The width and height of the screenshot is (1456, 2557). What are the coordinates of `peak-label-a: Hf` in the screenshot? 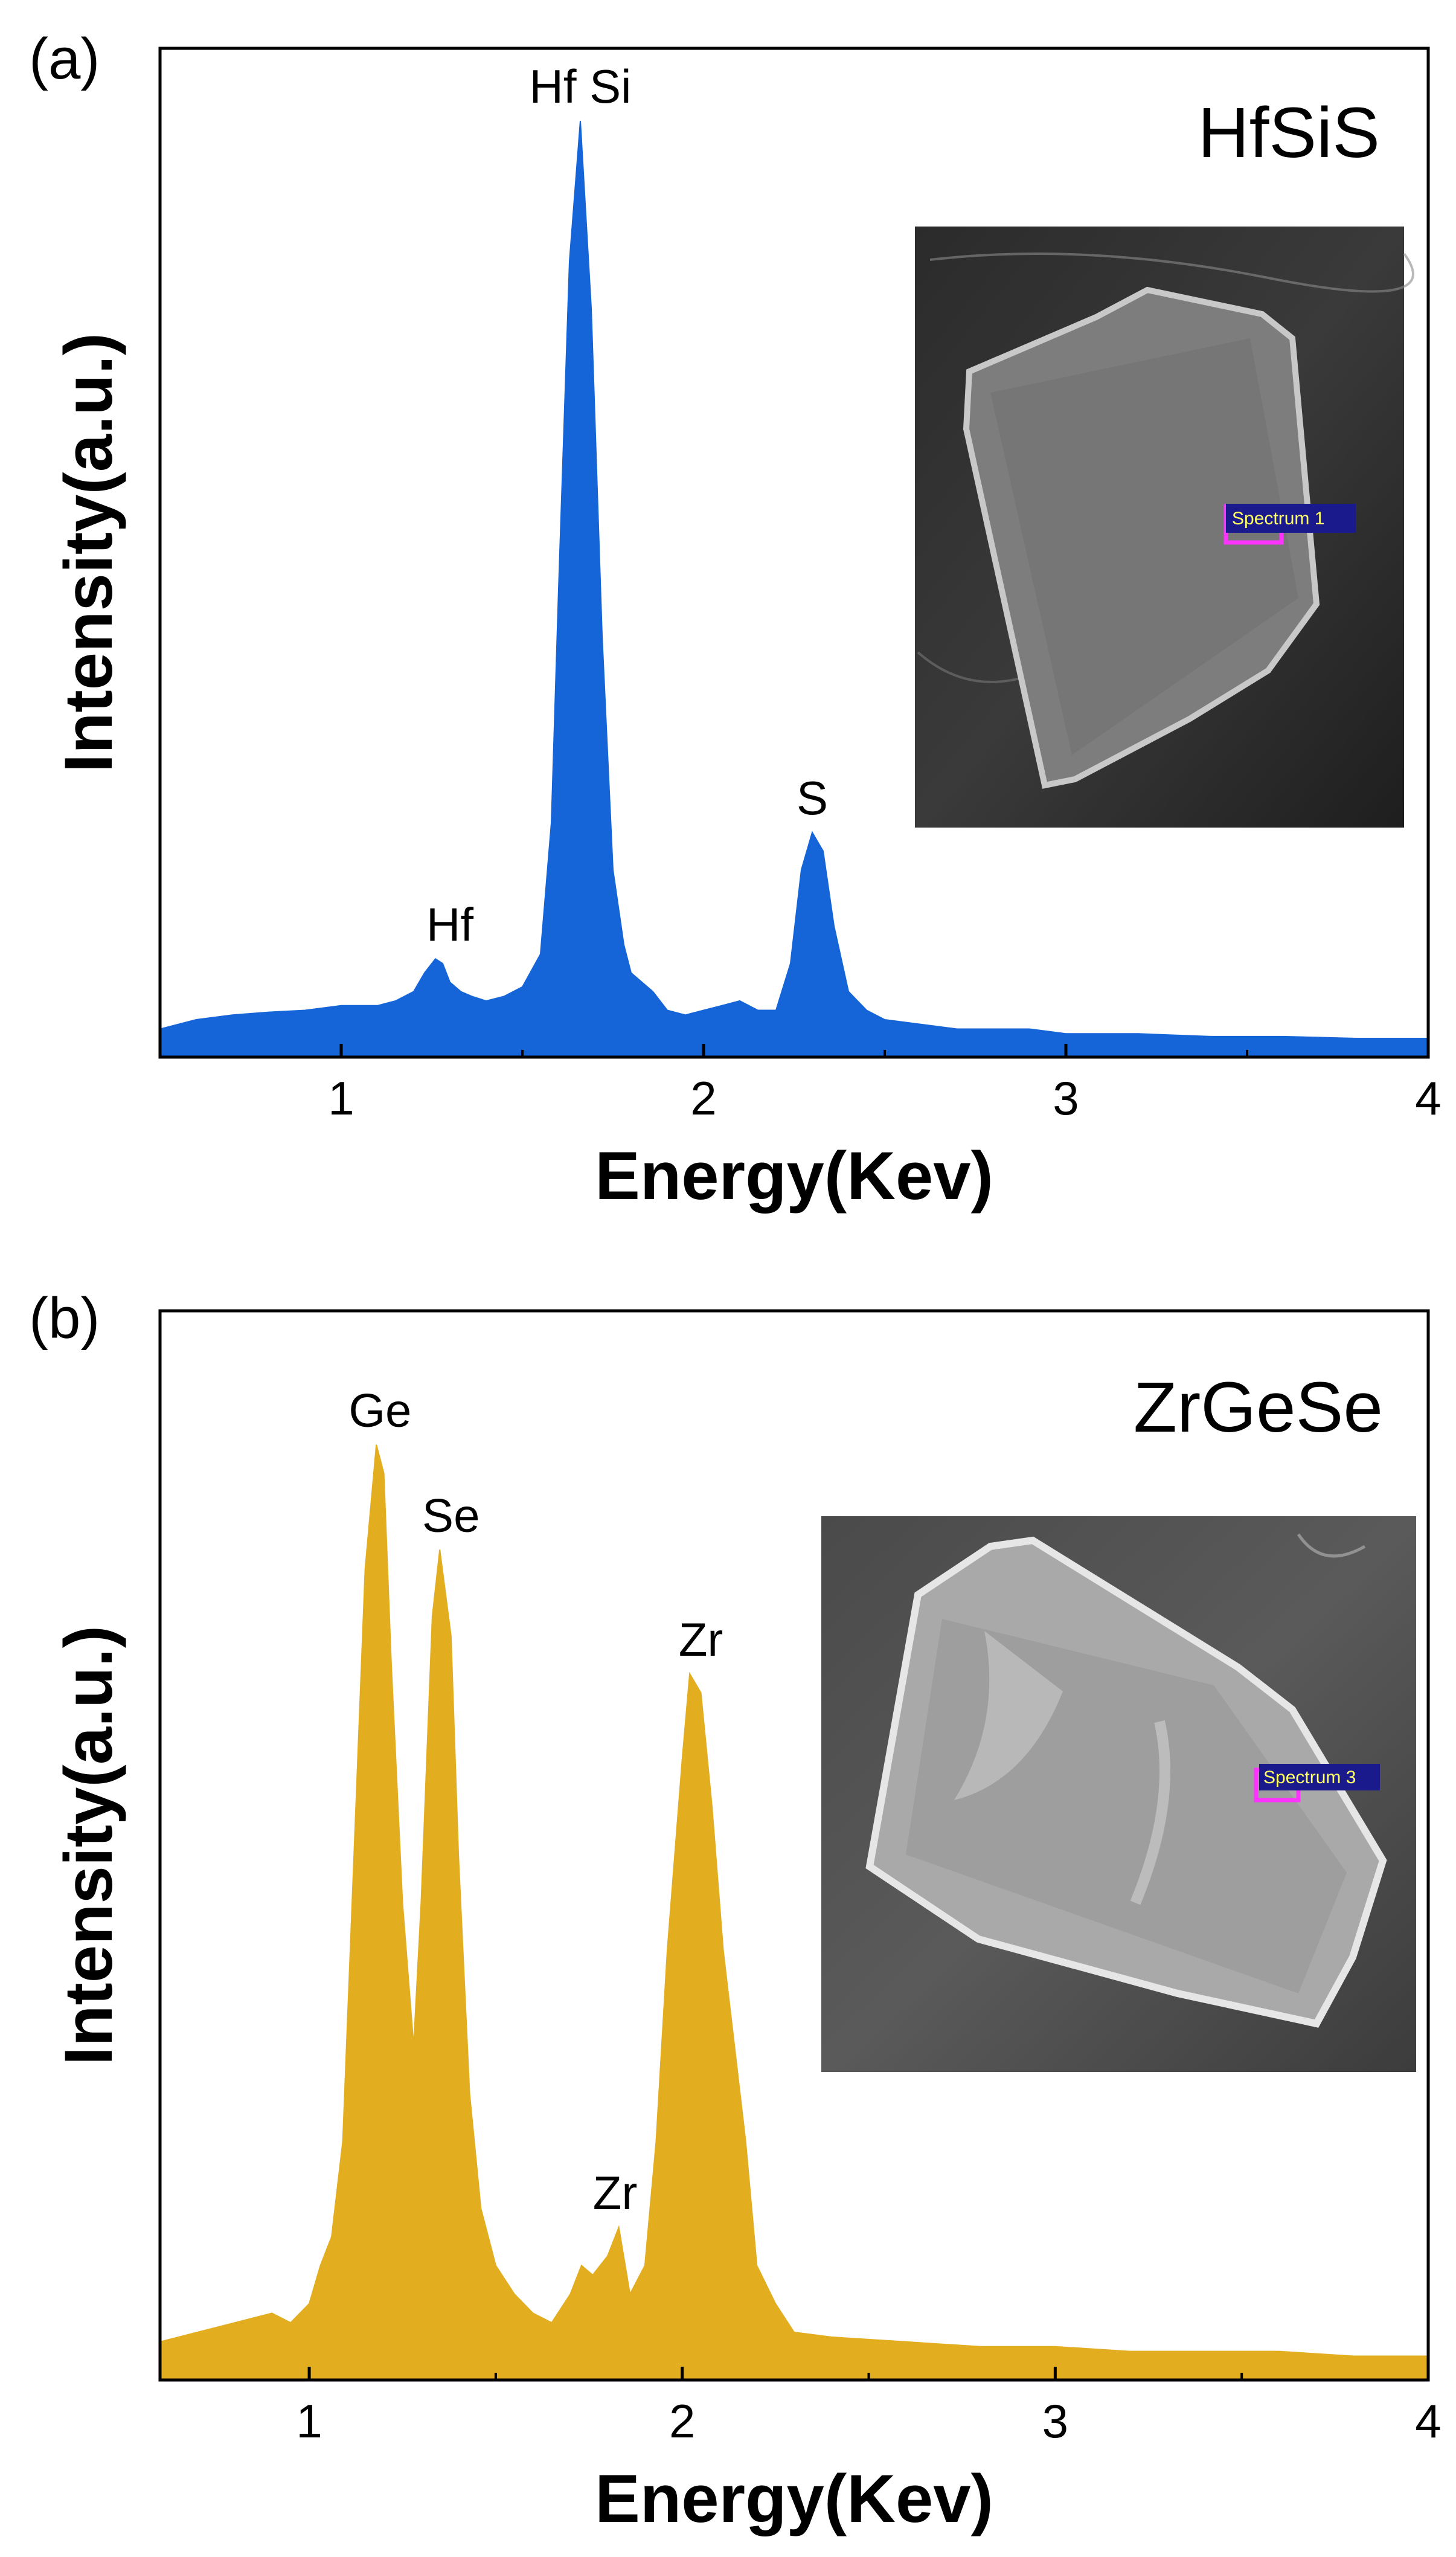 It's located at (449, 924).